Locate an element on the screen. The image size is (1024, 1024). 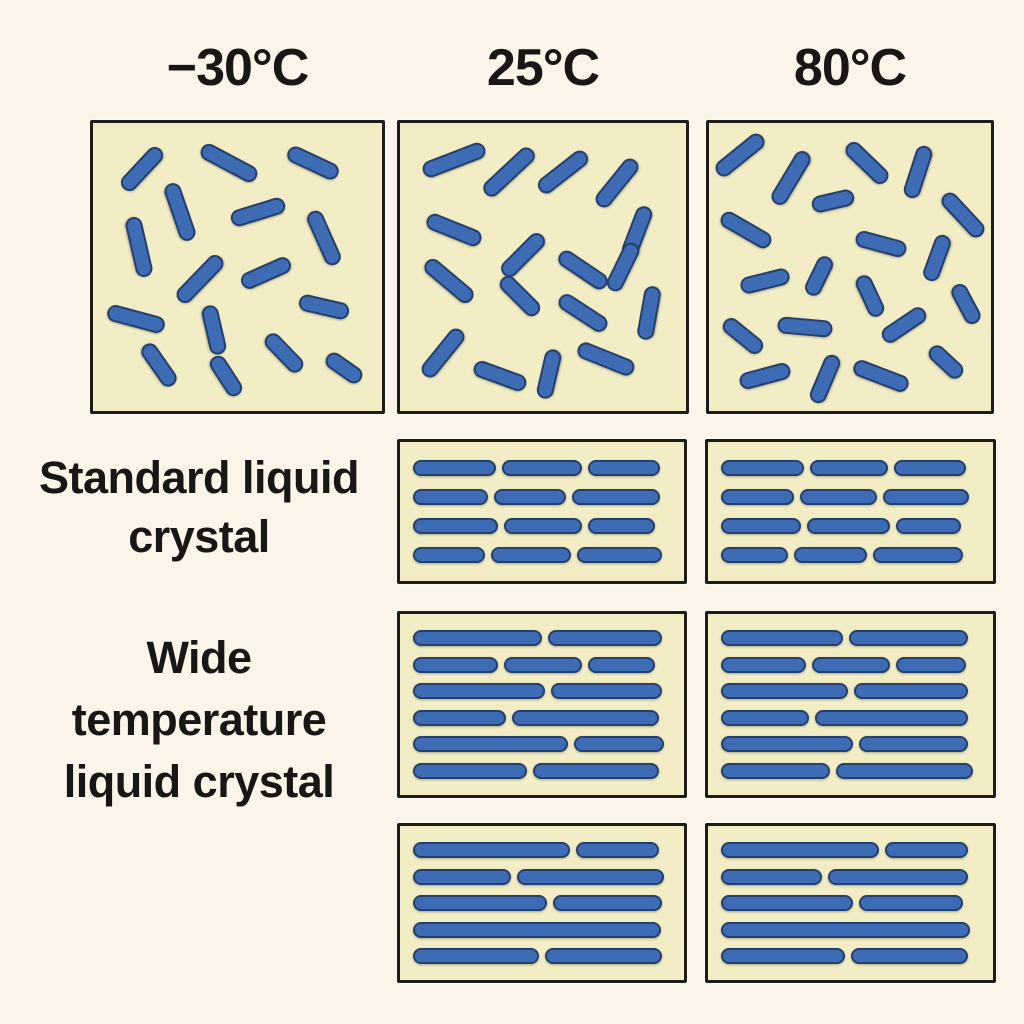
label-wide-temperature-liquid-crystal: Wide temperature liquid crystal is located at coordinates (199, 720).